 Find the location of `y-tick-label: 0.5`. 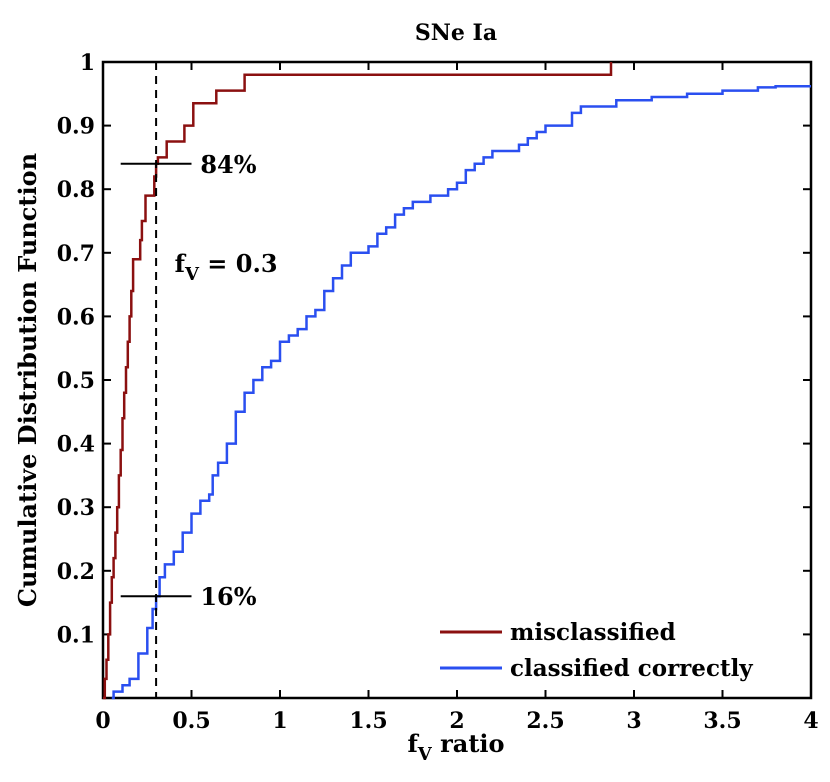

y-tick-label: 0.5 is located at coordinates (76, 381).